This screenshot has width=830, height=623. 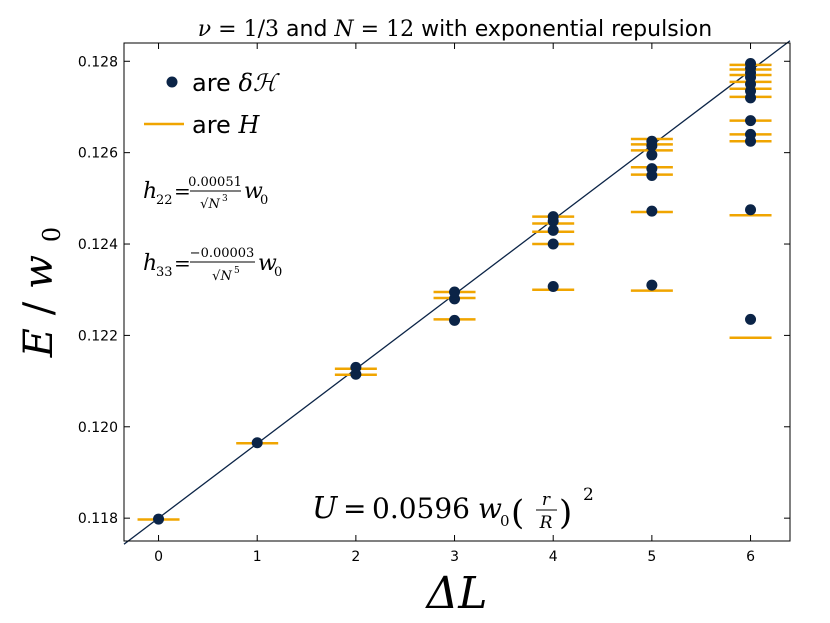 What do you see at coordinates (387, 29) in the screenshot?
I see `title-n-value: = 12` at bounding box center [387, 29].